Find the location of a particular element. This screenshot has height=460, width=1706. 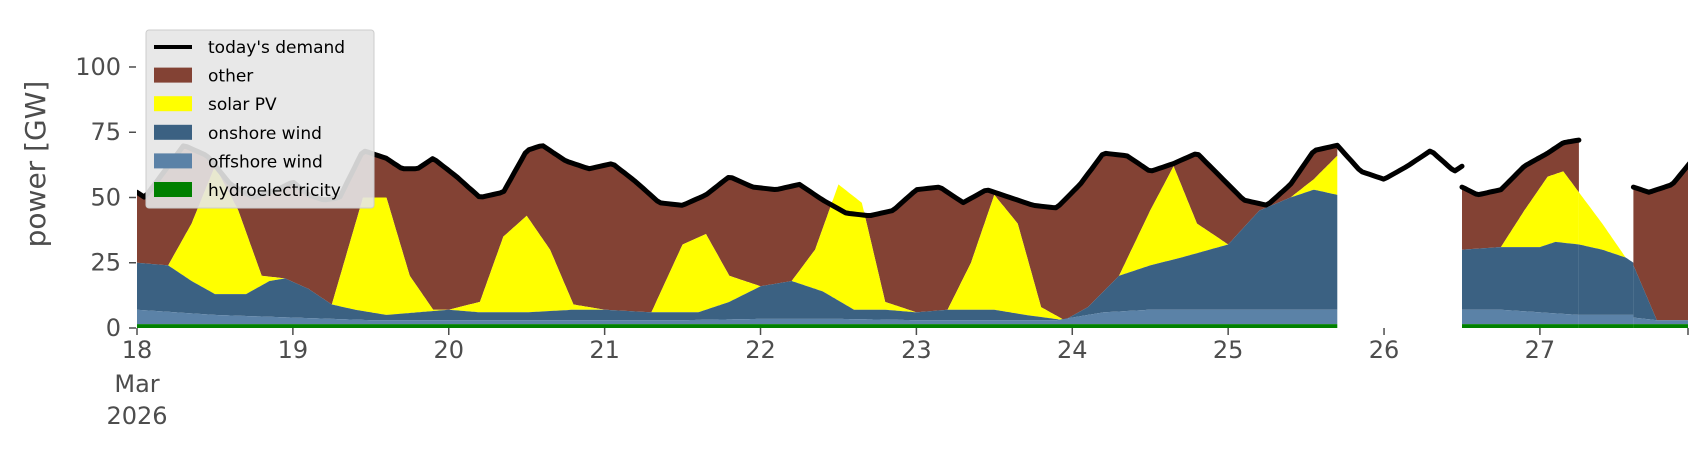

x-tick-label-2: 20 is located at coordinates (448, 350).